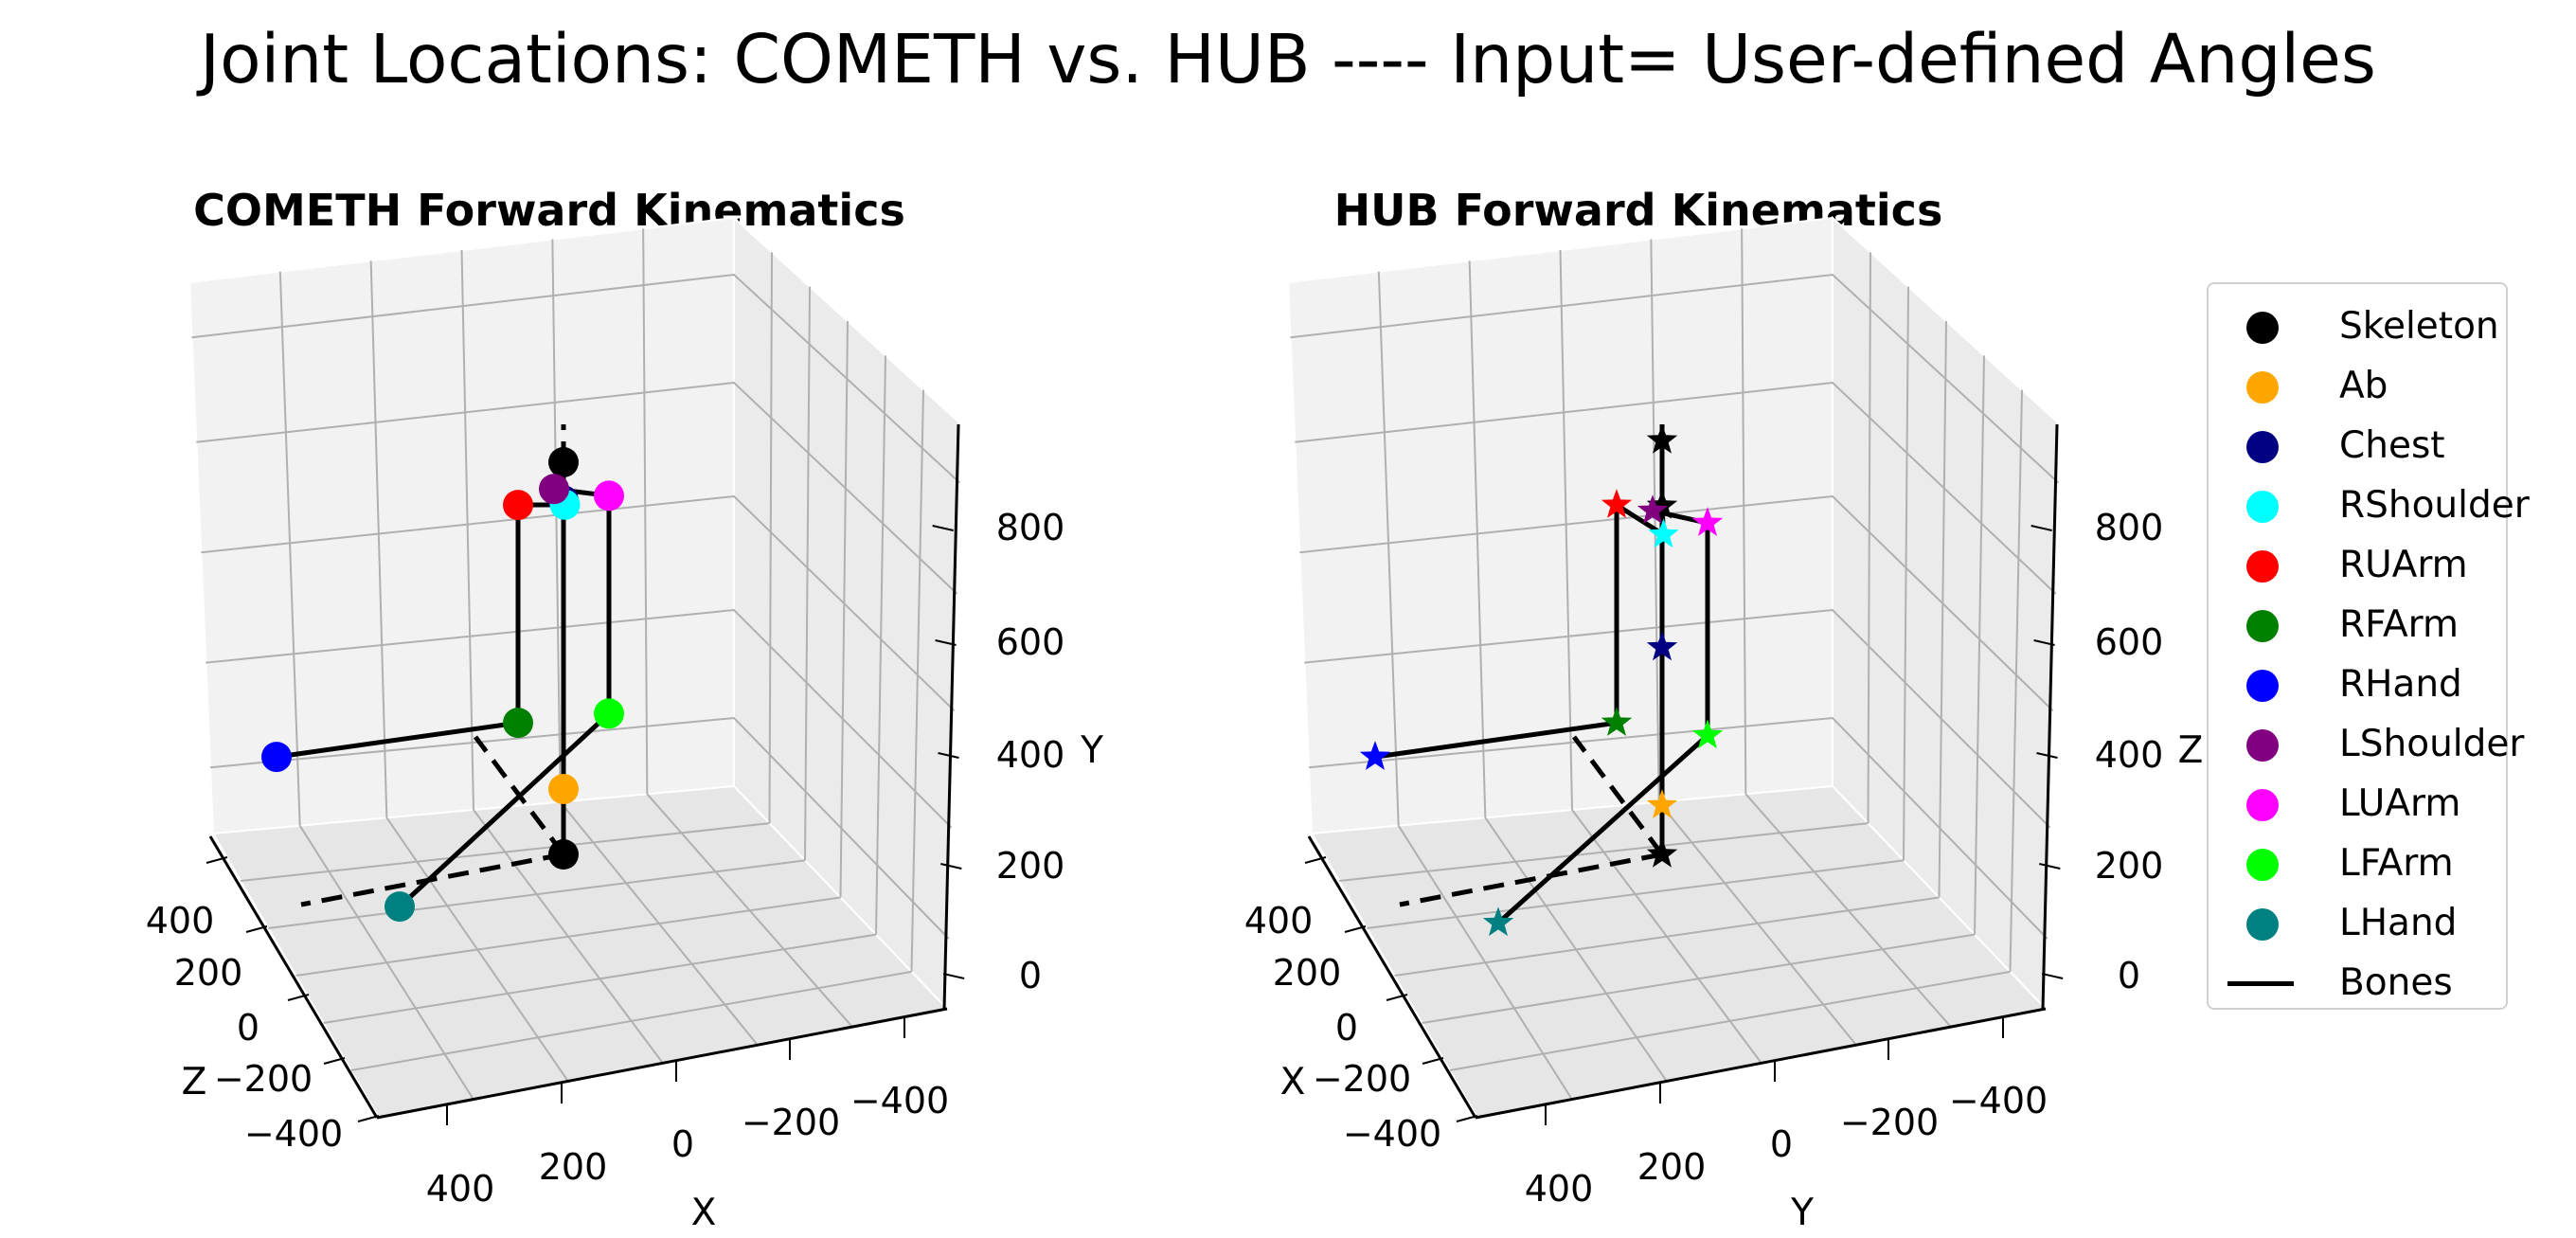 This screenshot has width=2576, height=1238. I want to click on legend-item-lhand: LHand, so click(2357, 924).